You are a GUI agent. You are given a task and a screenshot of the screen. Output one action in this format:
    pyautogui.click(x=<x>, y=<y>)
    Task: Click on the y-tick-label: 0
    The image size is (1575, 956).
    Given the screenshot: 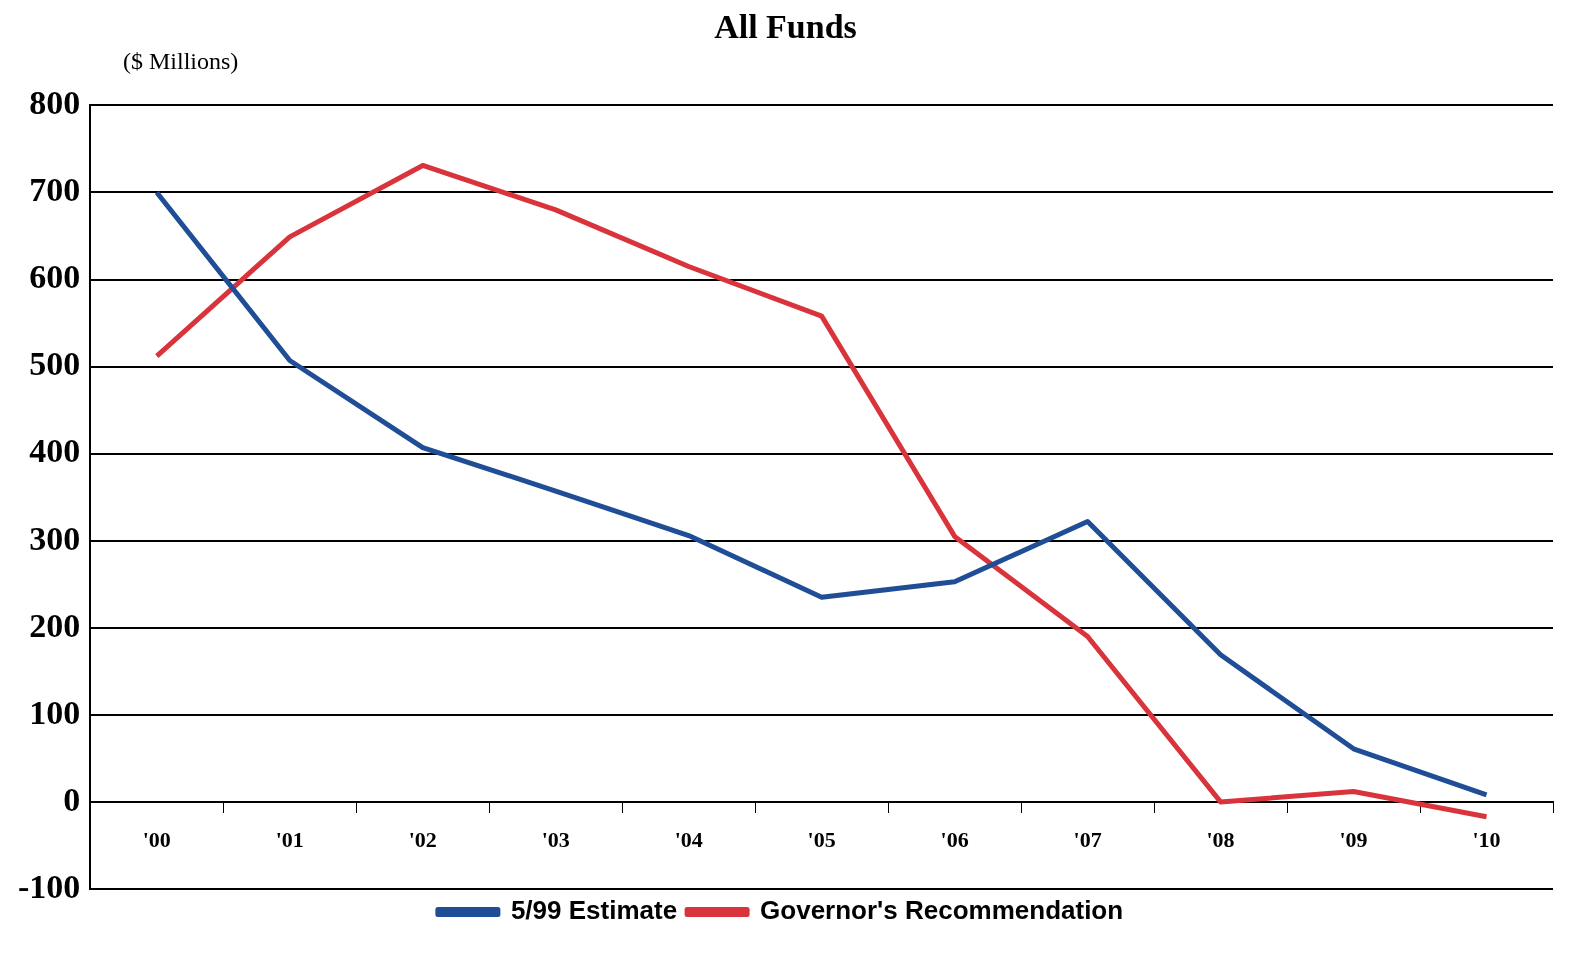 What is the action you would take?
    pyautogui.click(x=72, y=799)
    